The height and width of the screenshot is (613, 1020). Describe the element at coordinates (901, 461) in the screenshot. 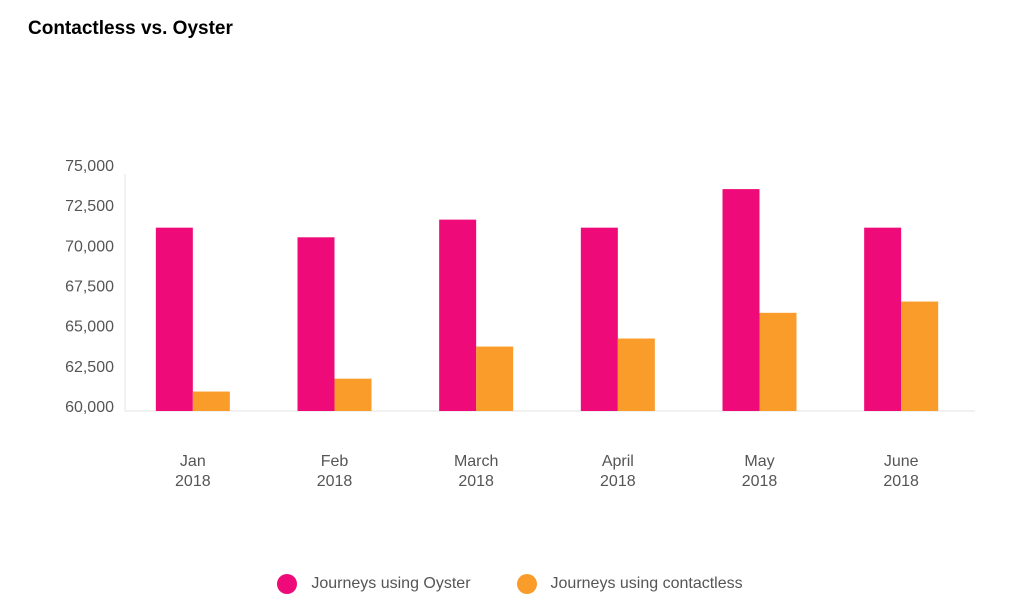

I see `x-tick-label: June` at that location.